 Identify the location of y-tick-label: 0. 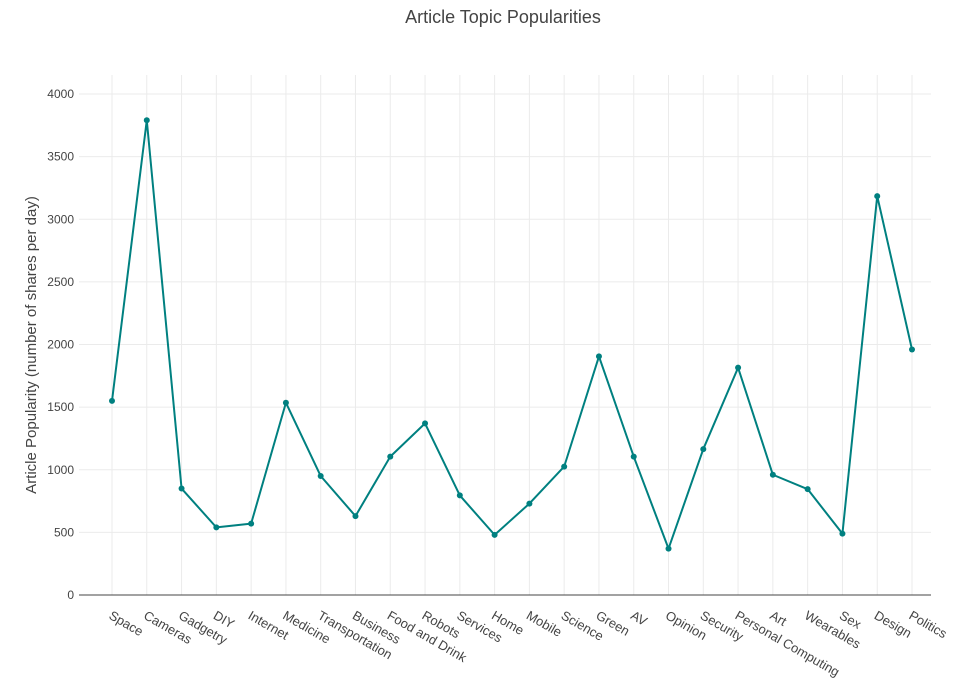
(70, 595).